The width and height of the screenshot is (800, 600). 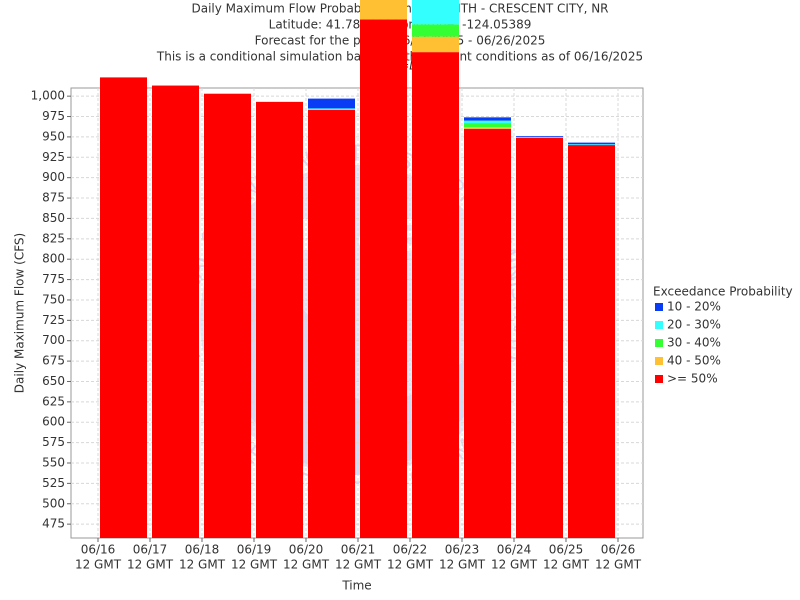 I want to click on x-tick-label: 06/24, so click(x=514, y=550).